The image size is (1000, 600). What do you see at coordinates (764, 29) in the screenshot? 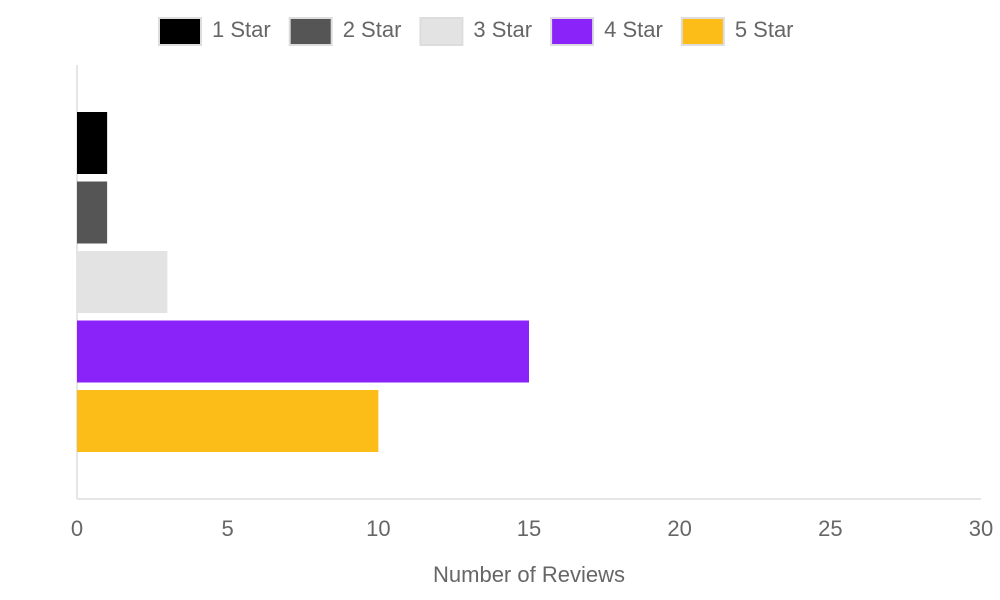
I see `legend-label: 5 Star` at bounding box center [764, 29].